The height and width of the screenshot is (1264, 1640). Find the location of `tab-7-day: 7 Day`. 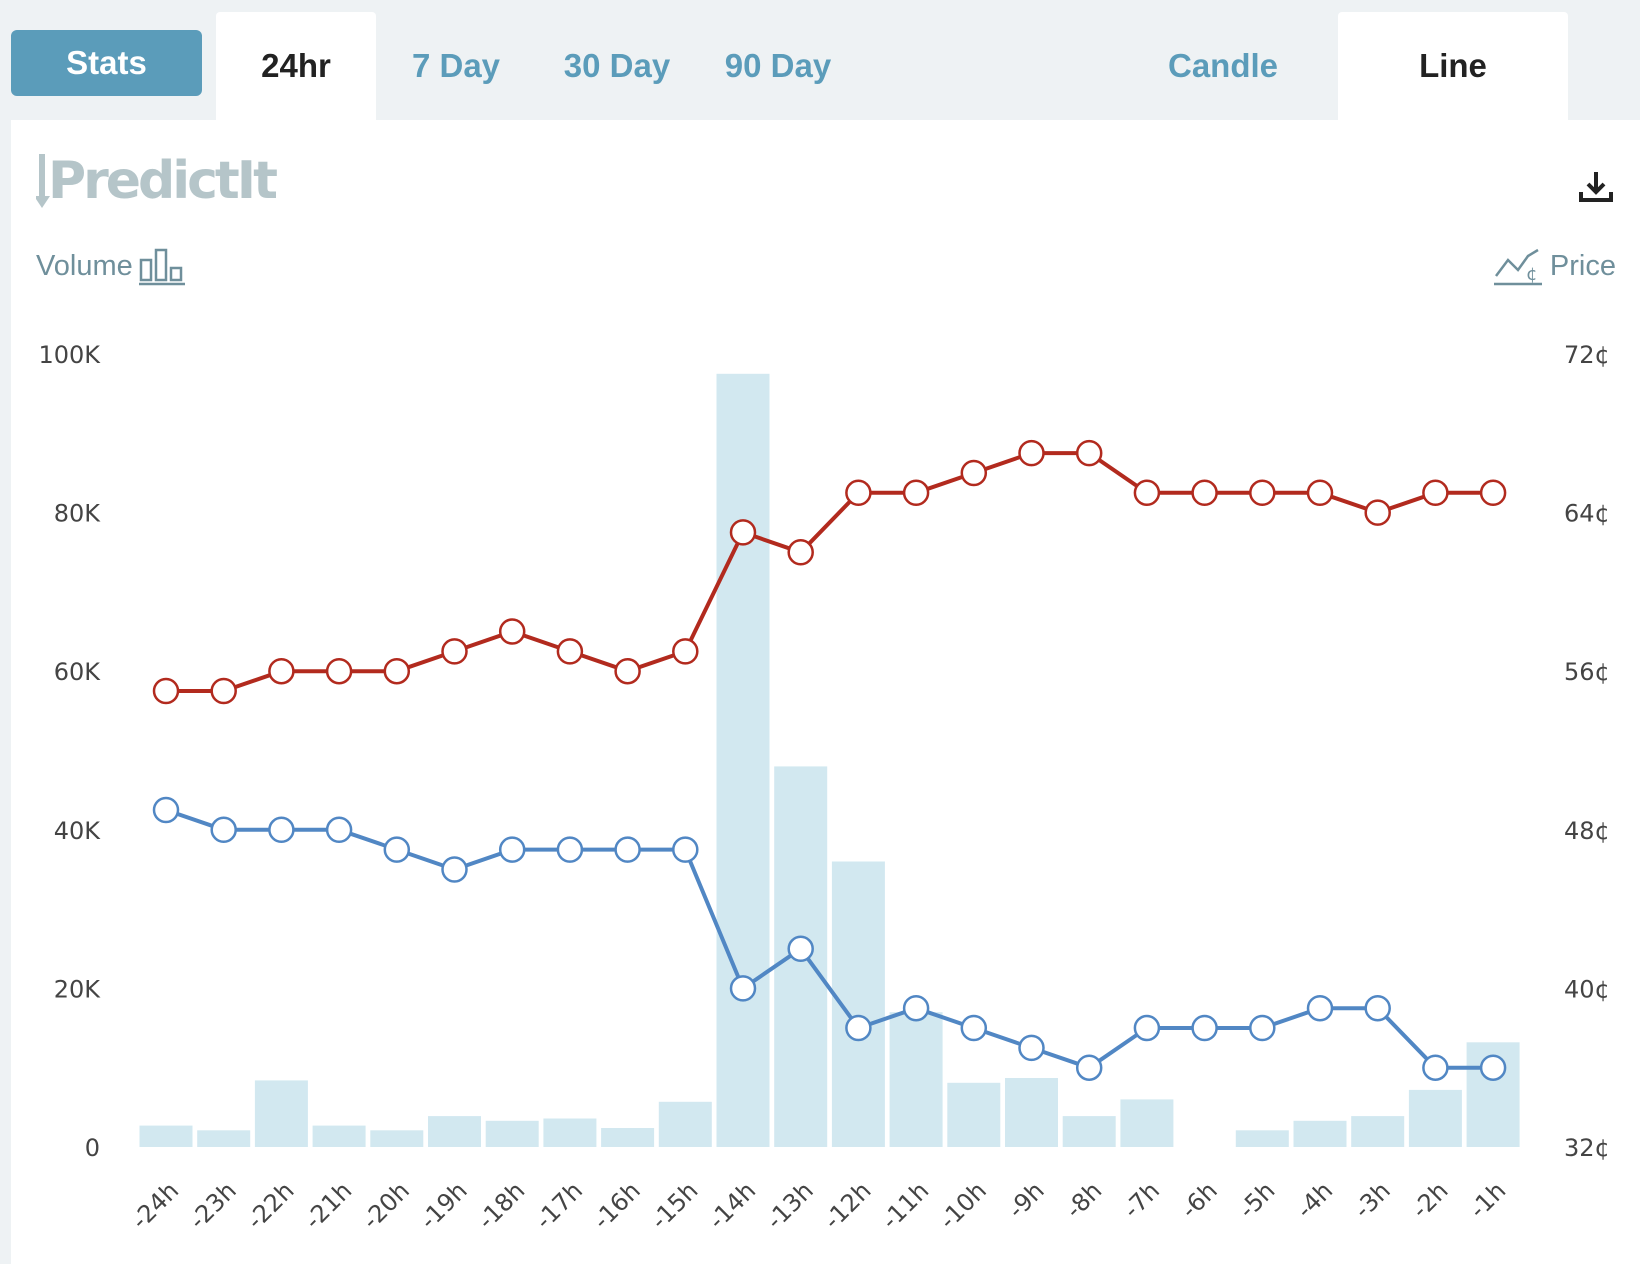

tab-7-day: 7 Day is located at coordinates (456, 65).